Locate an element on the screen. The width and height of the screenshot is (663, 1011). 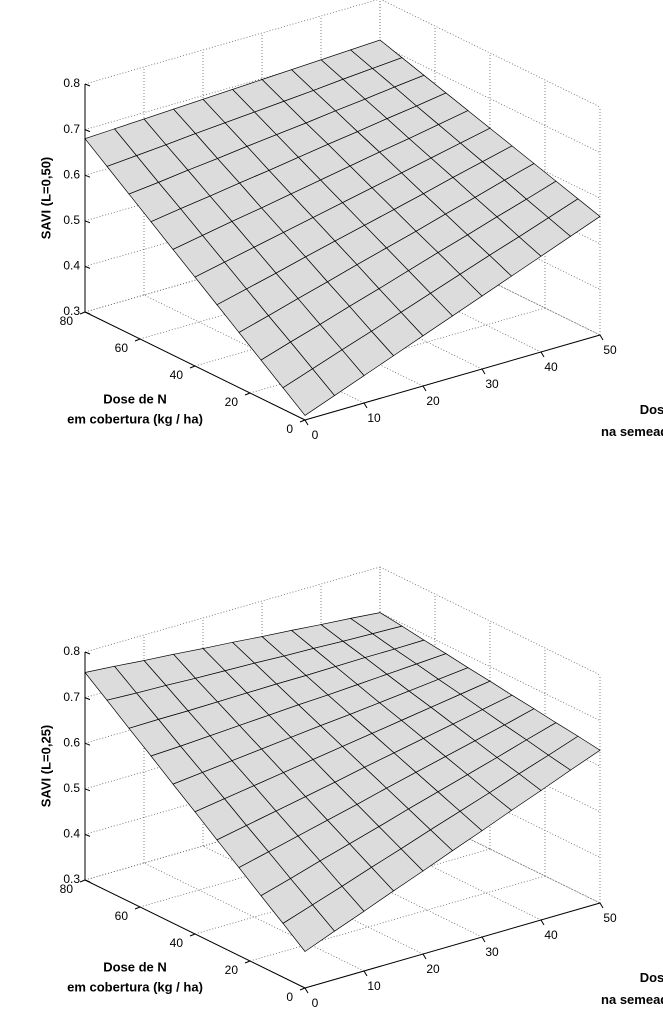
z-axis-label: SAVI (L=0,25) is located at coordinates (45, 766).